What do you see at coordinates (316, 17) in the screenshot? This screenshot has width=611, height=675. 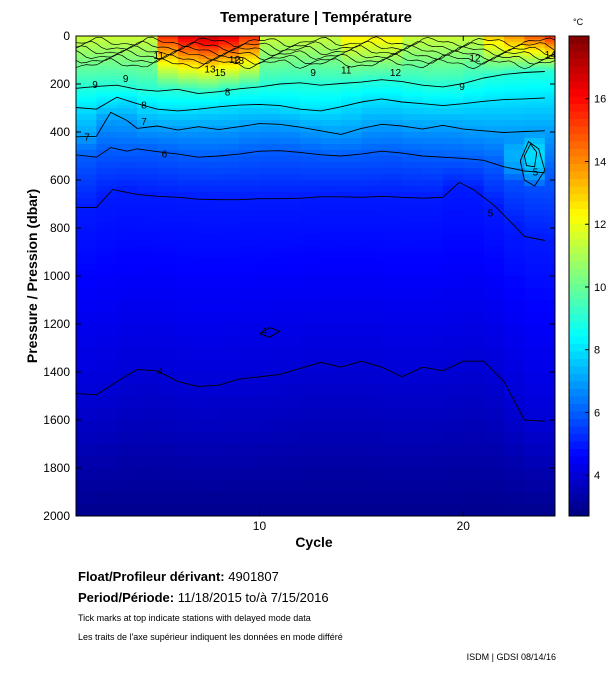 I see `chart-title: Temperature | Température` at bounding box center [316, 17].